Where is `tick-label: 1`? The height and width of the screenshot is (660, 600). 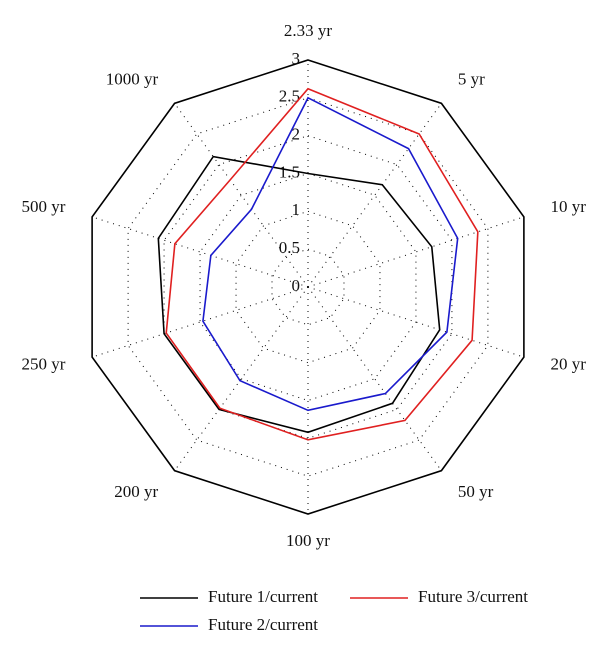
tick-label: 1 is located at coordinates (296, 209).